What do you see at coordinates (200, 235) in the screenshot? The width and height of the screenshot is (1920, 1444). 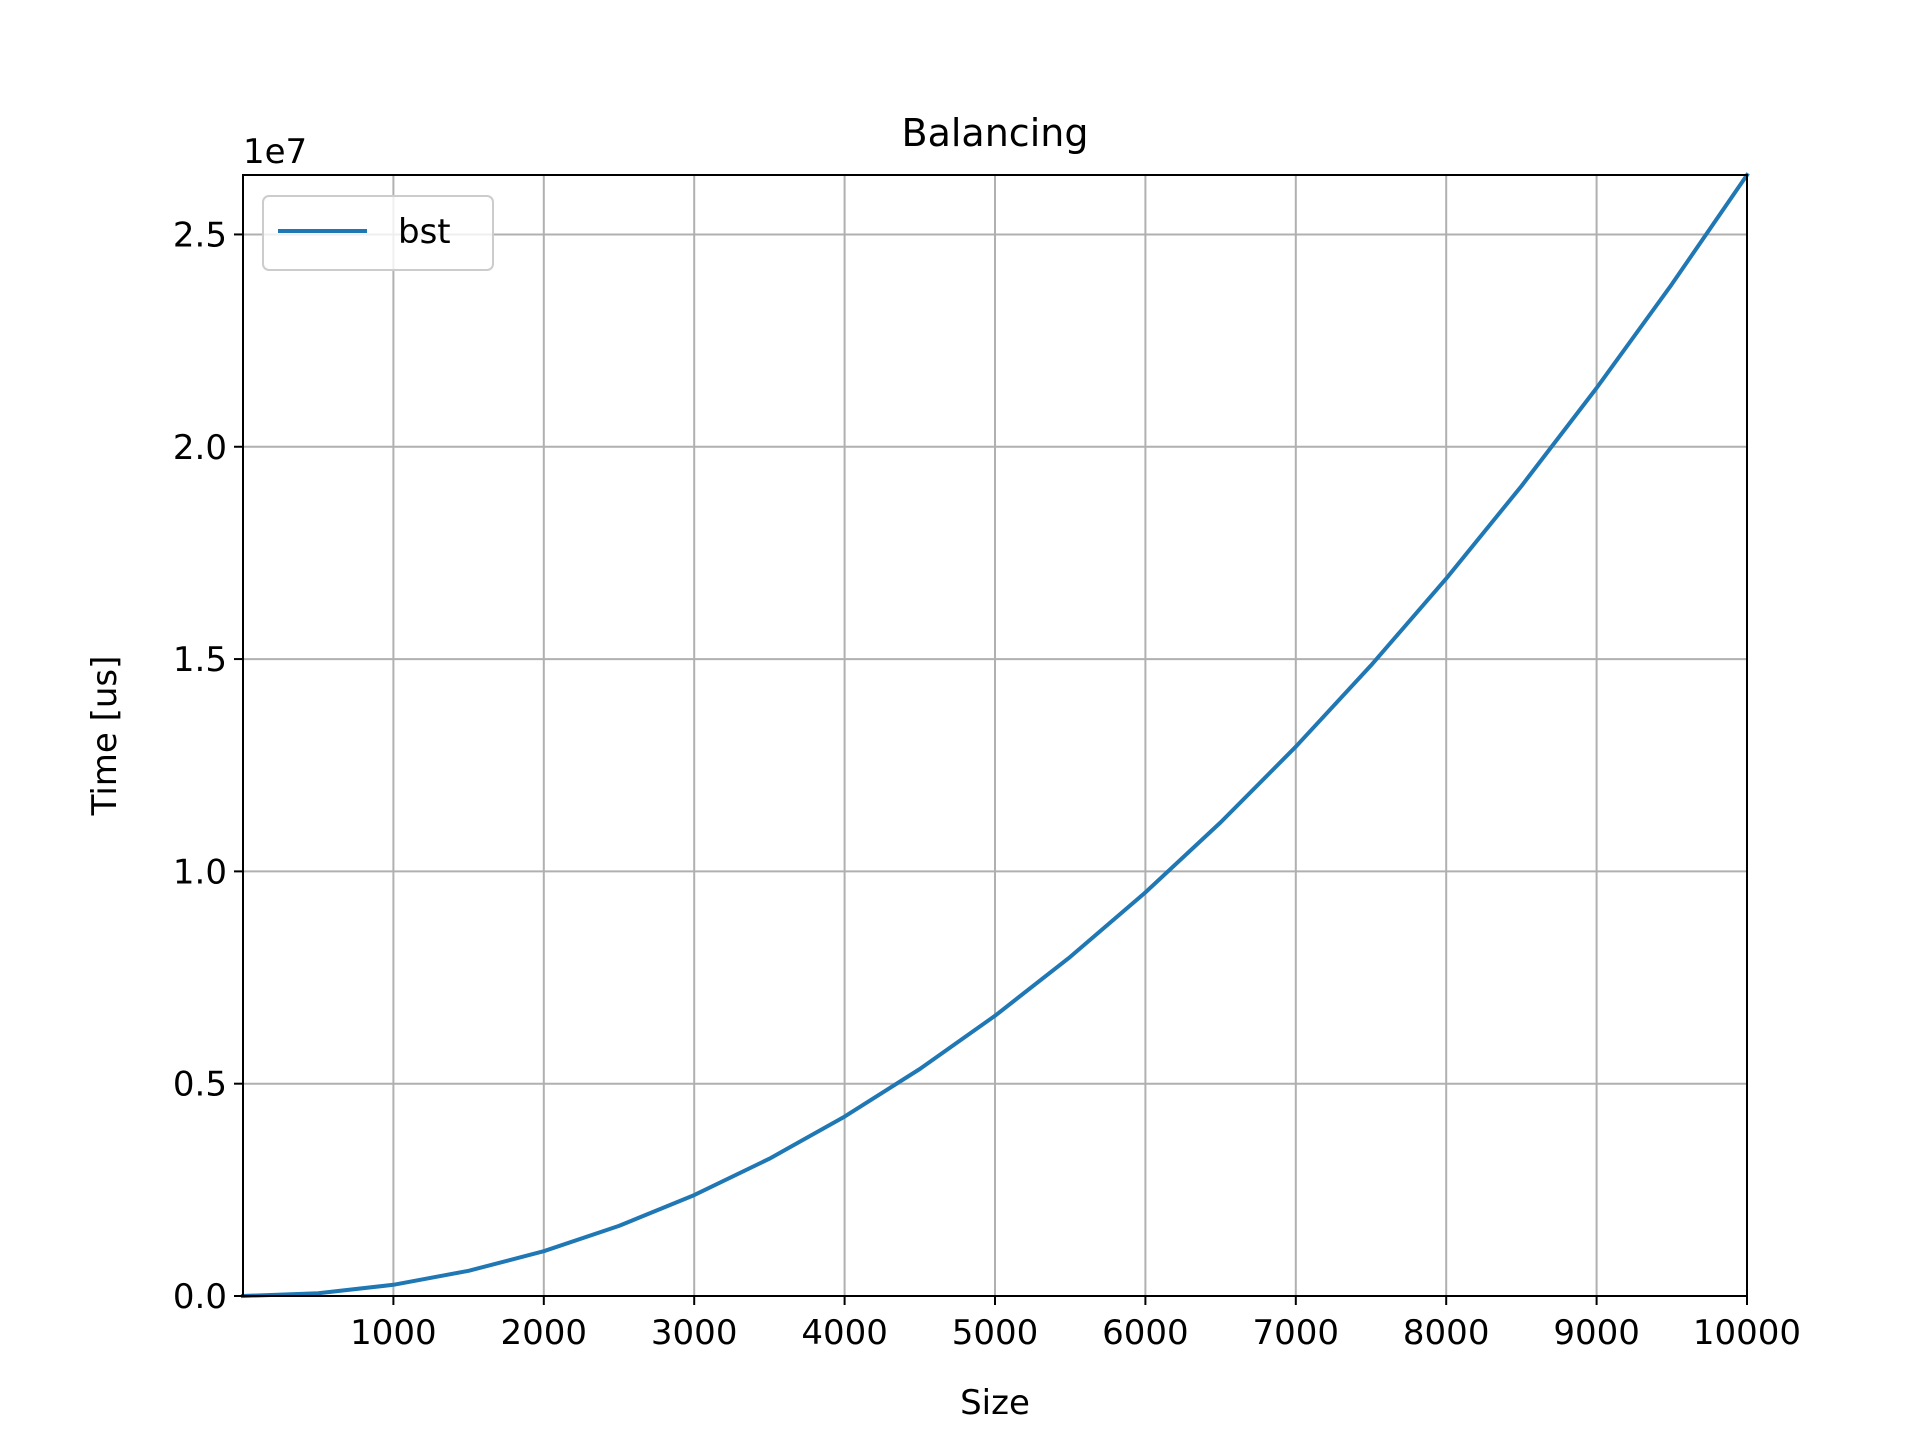 I see `y-tick-label: 2.5` at bounding box center [200, 235].